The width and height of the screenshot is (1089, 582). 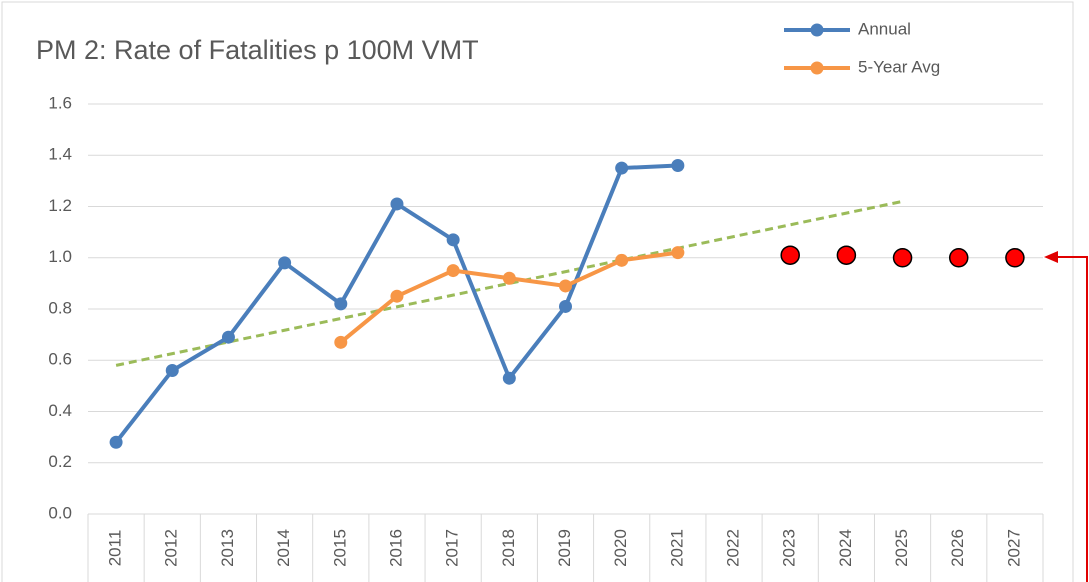 I want to click on chart-title: PM 2: Rate of Fatalities p 100M VMT, so click(x=257, y=50).